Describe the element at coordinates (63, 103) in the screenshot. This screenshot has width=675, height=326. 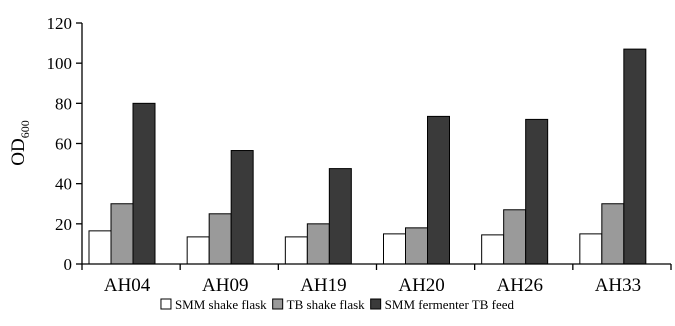
I see `y-tick-label: 80` at that location.